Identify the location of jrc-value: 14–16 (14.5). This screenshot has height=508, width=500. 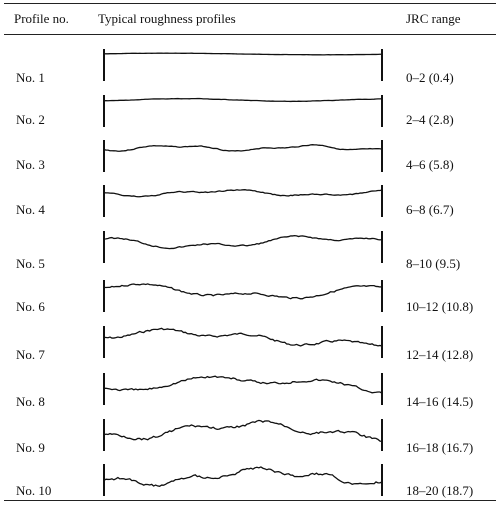
(440, 401).